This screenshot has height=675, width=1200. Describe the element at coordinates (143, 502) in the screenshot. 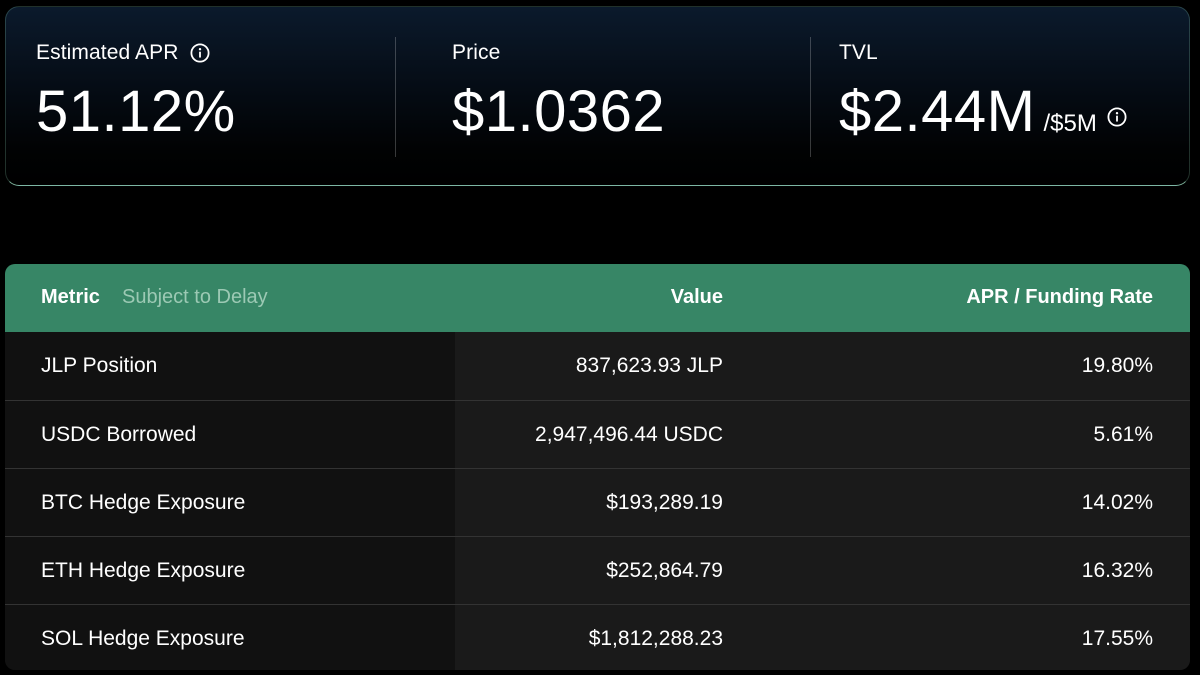

I see `metric-name: BTC Hedge Exposure` at that location.